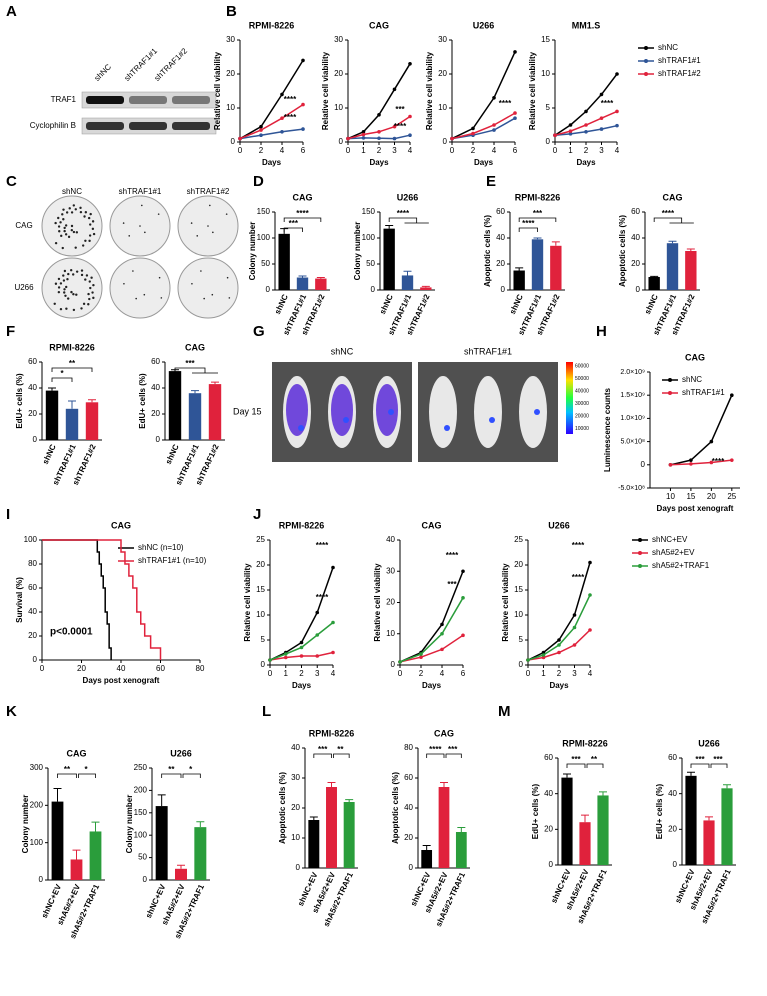 The width and height of the screenshot is (767, 996). What do you see at coordinates (10, 331) in the screenshot?
I see `panel-letter: F` at bounding box center [10, 331].